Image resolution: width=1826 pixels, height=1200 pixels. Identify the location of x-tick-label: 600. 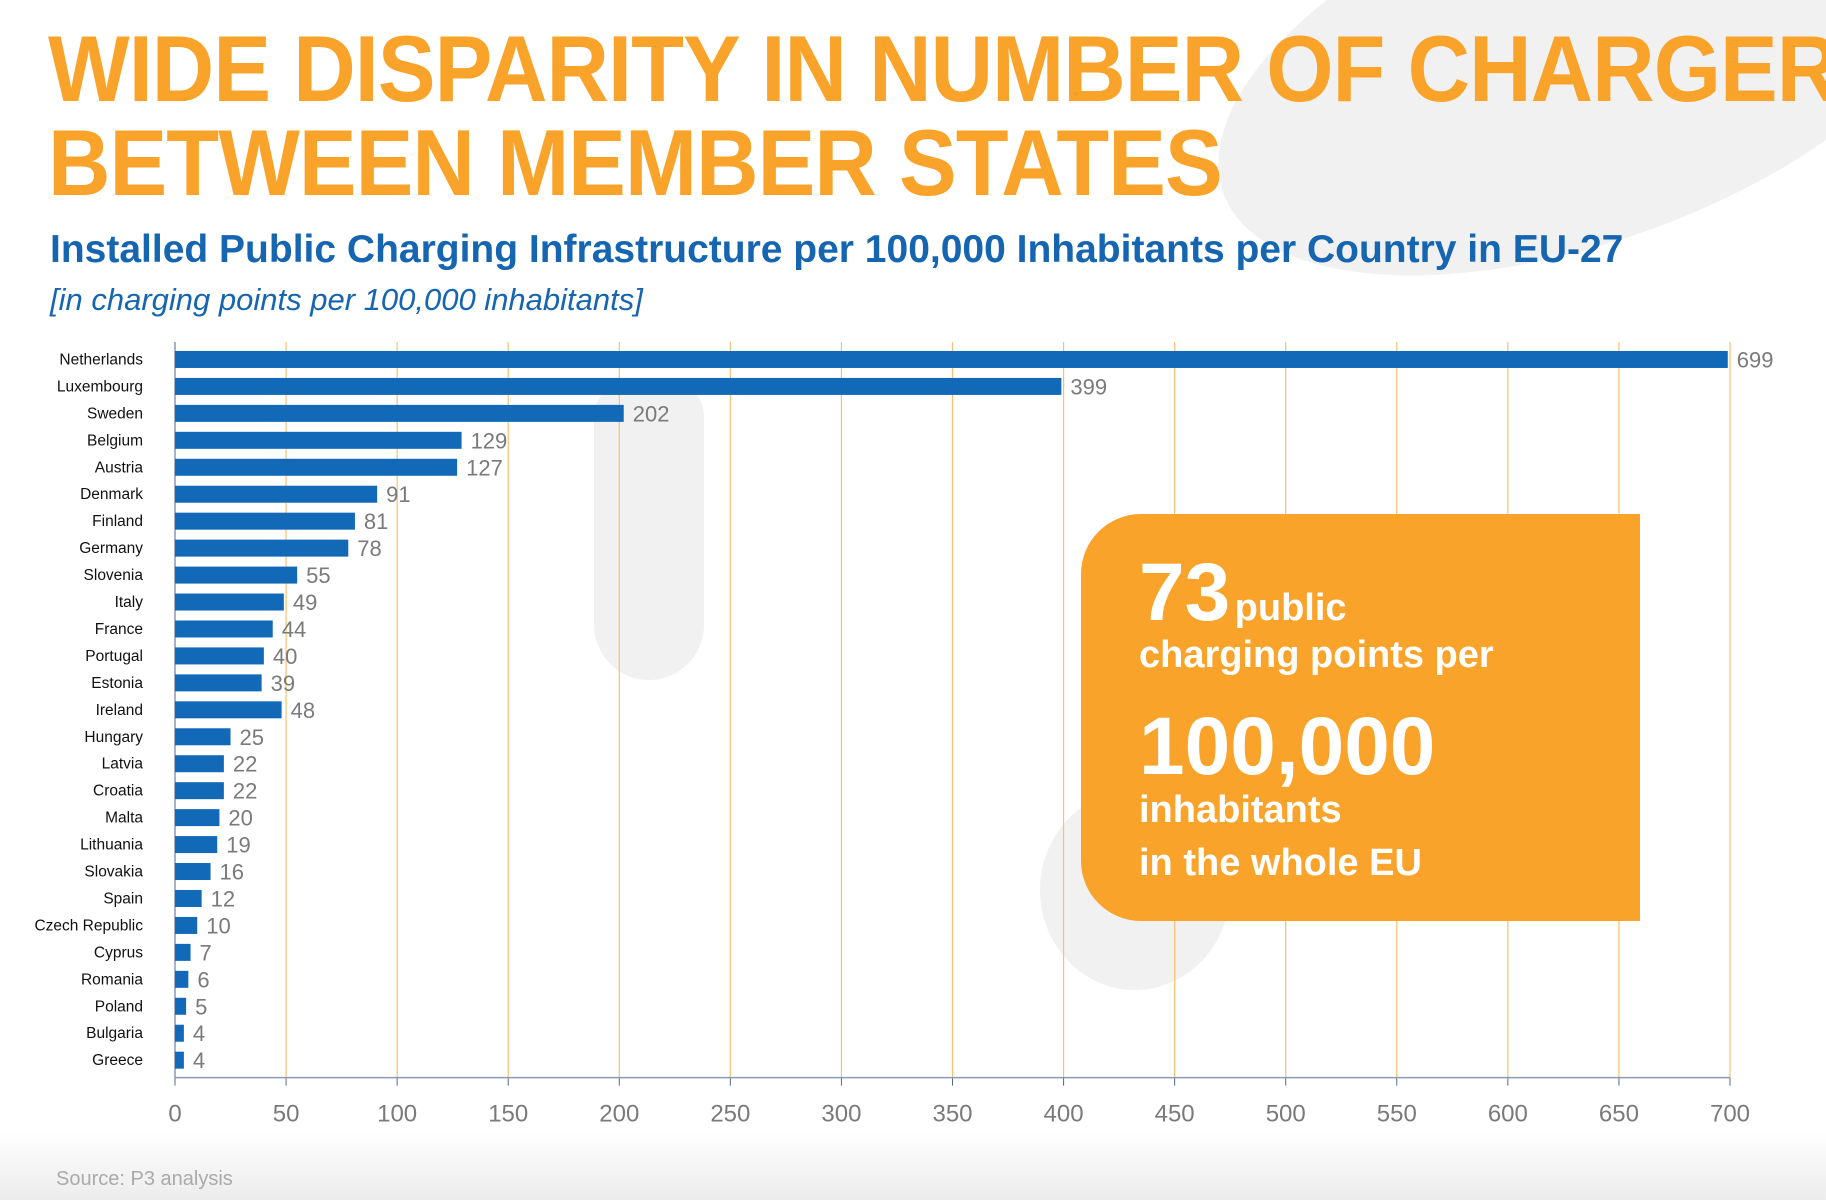
(1508, 1114).